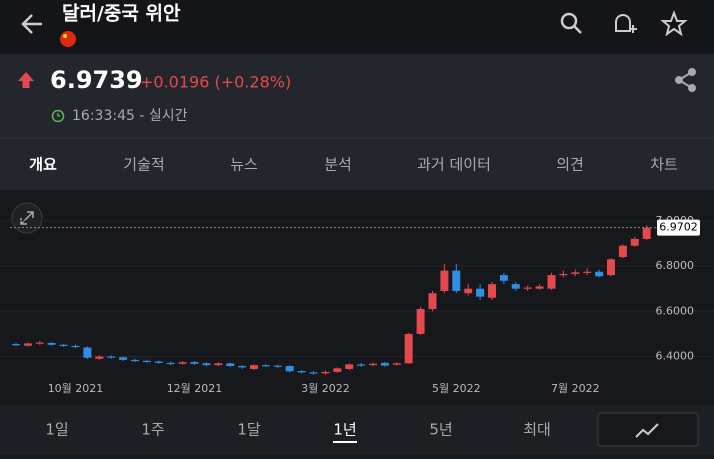  I want to click on tab: 뉴스, so click(244, 165).